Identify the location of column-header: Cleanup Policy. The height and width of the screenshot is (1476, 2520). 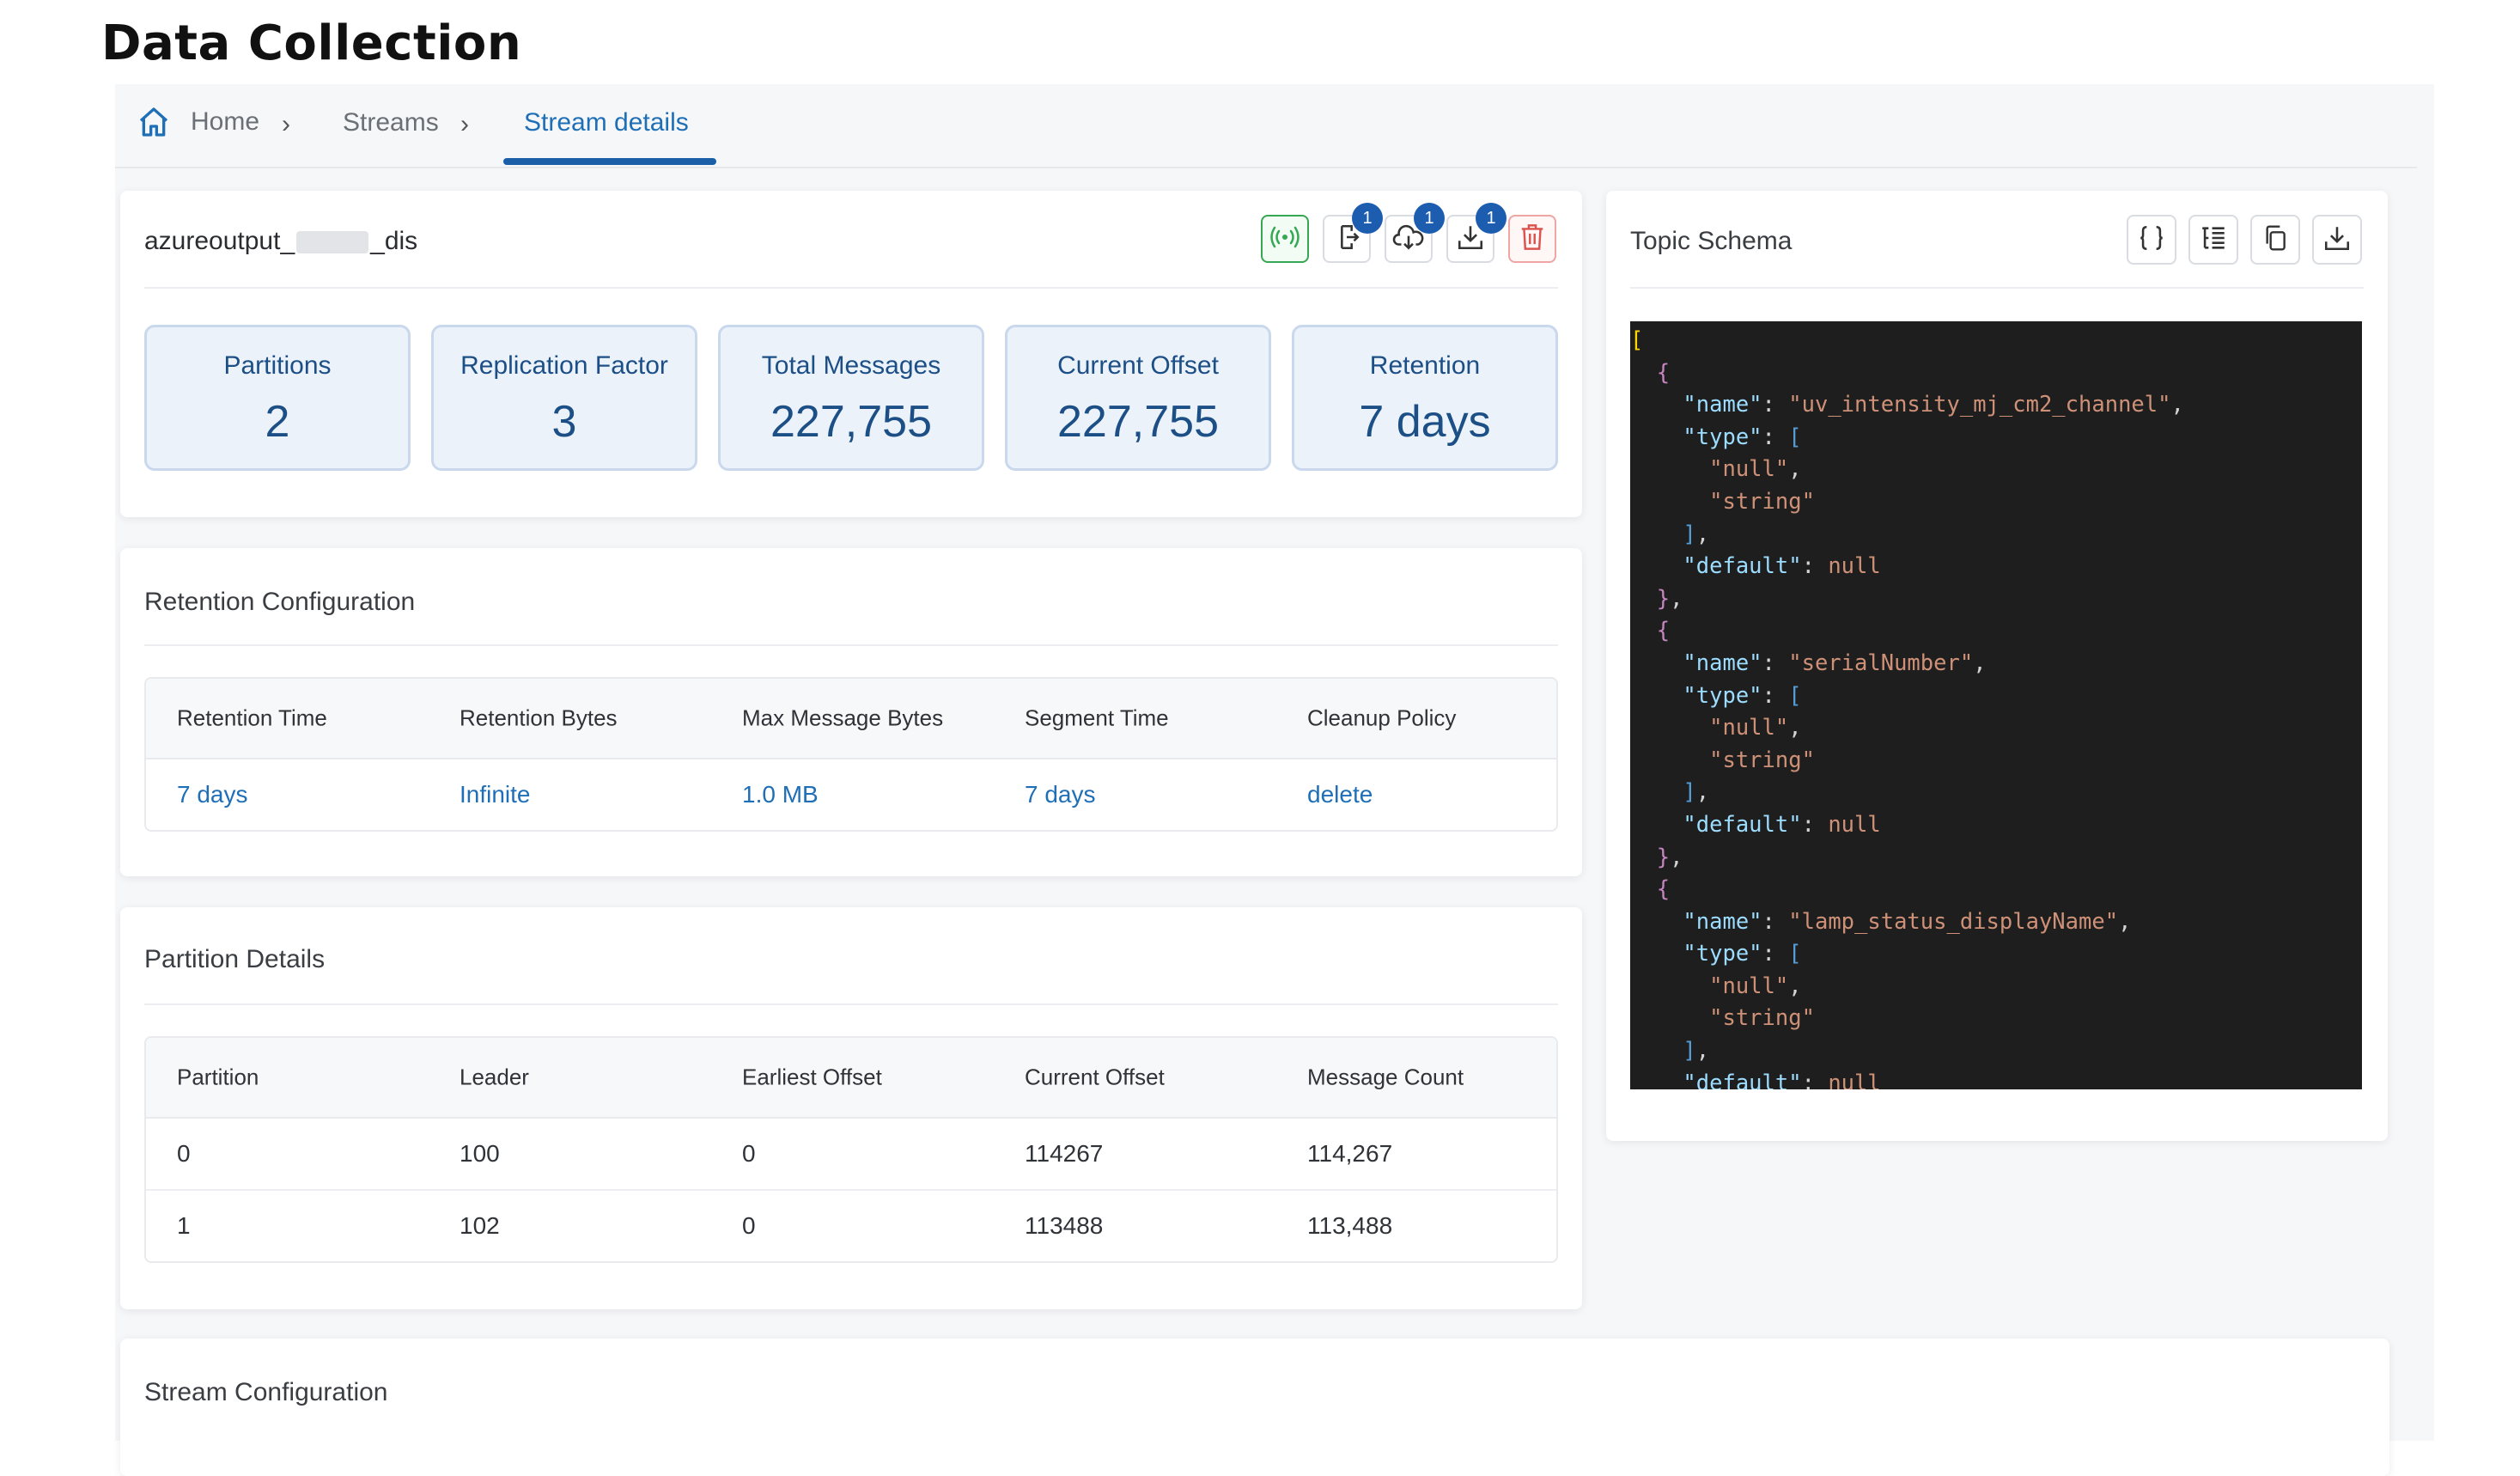
(1382, 717).